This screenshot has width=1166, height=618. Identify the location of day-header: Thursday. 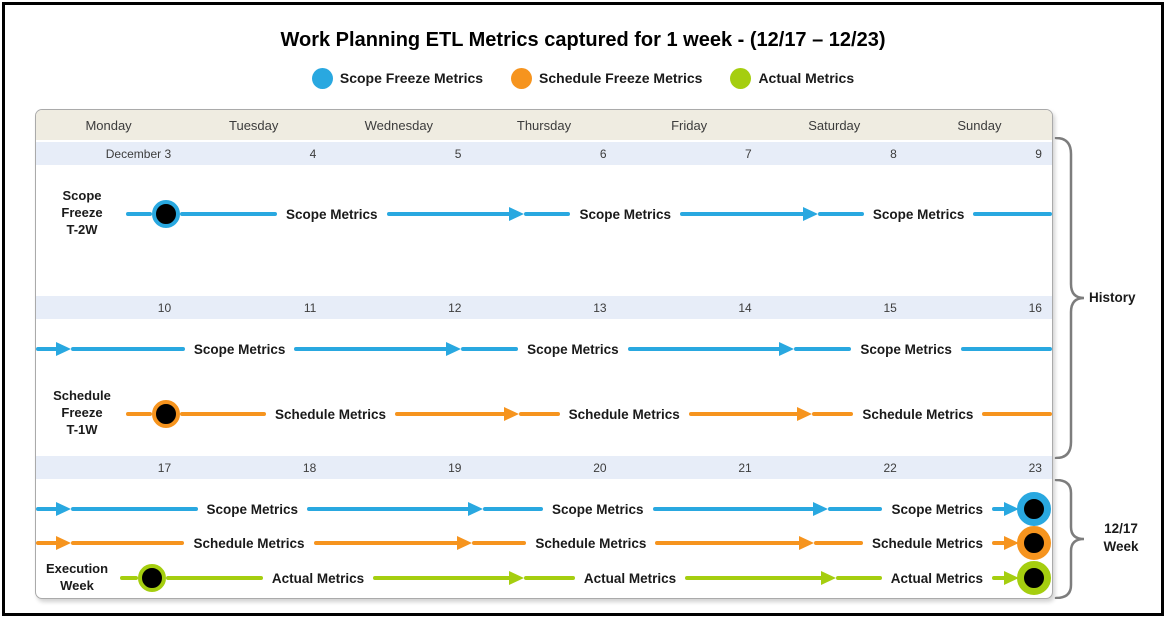
(544, 125).